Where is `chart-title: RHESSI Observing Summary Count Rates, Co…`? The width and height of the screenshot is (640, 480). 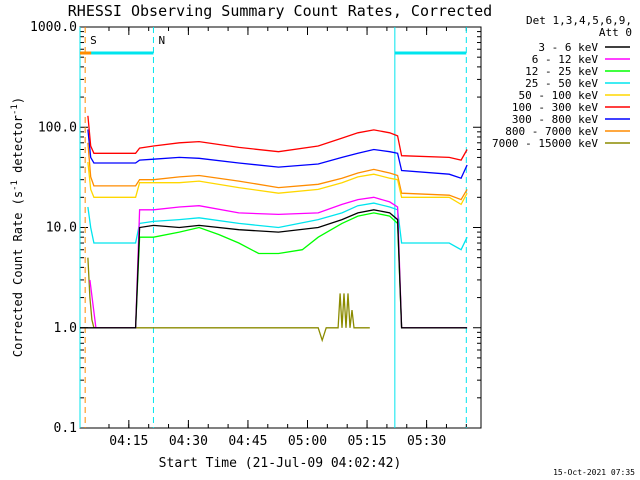 chart-title: RHESSI Observing Summary Count Rates, Co… is located at coordinates (280, 11).